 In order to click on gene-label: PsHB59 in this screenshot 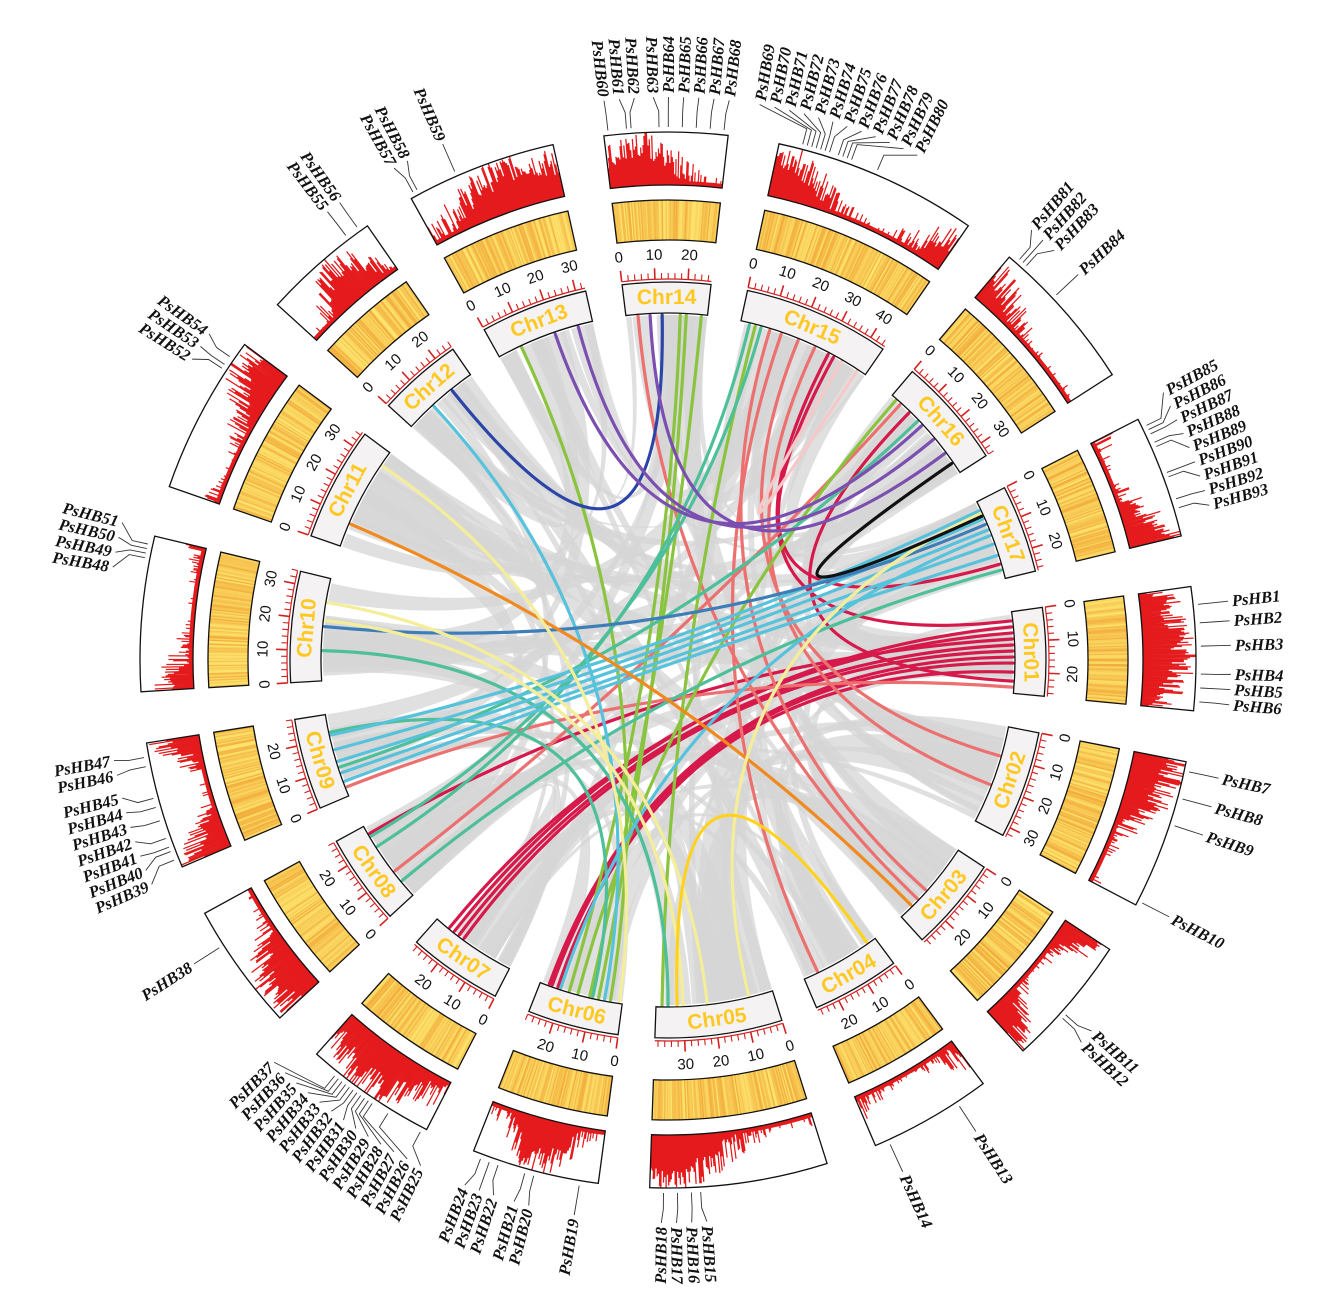, I will do `click(429, 114)`.